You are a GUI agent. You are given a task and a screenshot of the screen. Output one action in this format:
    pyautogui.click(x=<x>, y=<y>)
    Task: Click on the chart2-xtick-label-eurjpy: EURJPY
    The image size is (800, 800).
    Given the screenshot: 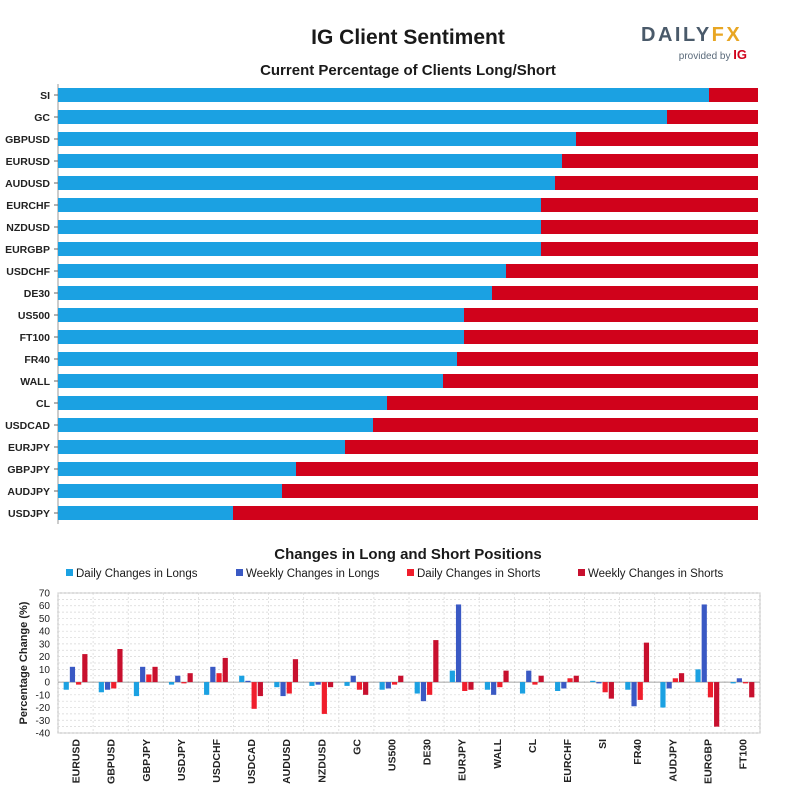 What is the action you would take?
    pyautogui.click(x=463, y=760)
    